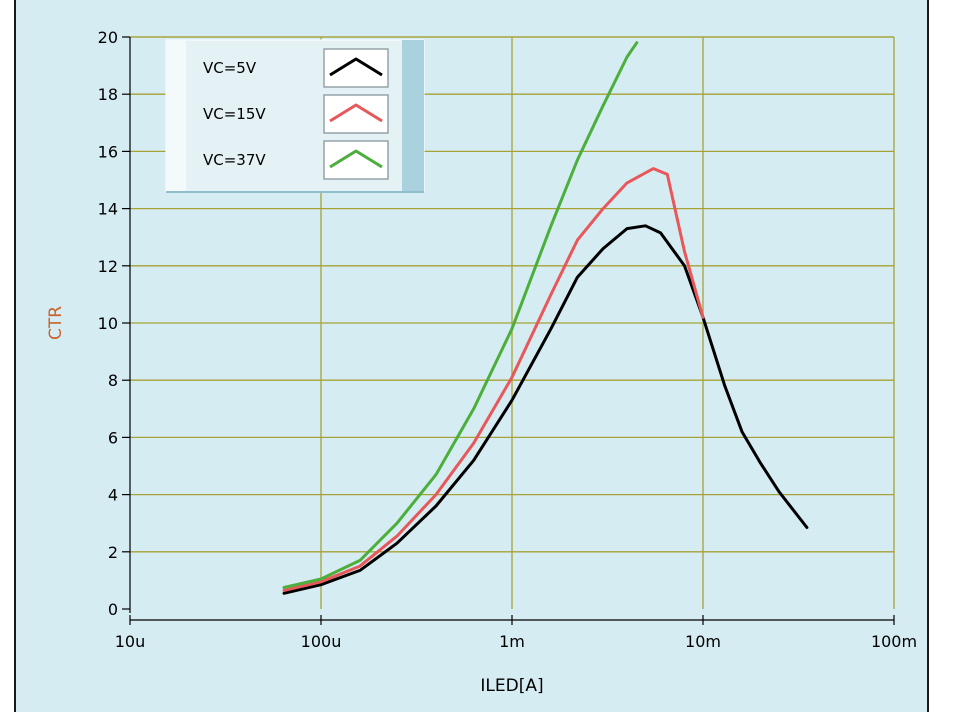 The width and height of the screenshot is (957, 712). Describe the element at coordinates (108, 323) in the screenshot. I see `y-tick-label: 10` at that location.